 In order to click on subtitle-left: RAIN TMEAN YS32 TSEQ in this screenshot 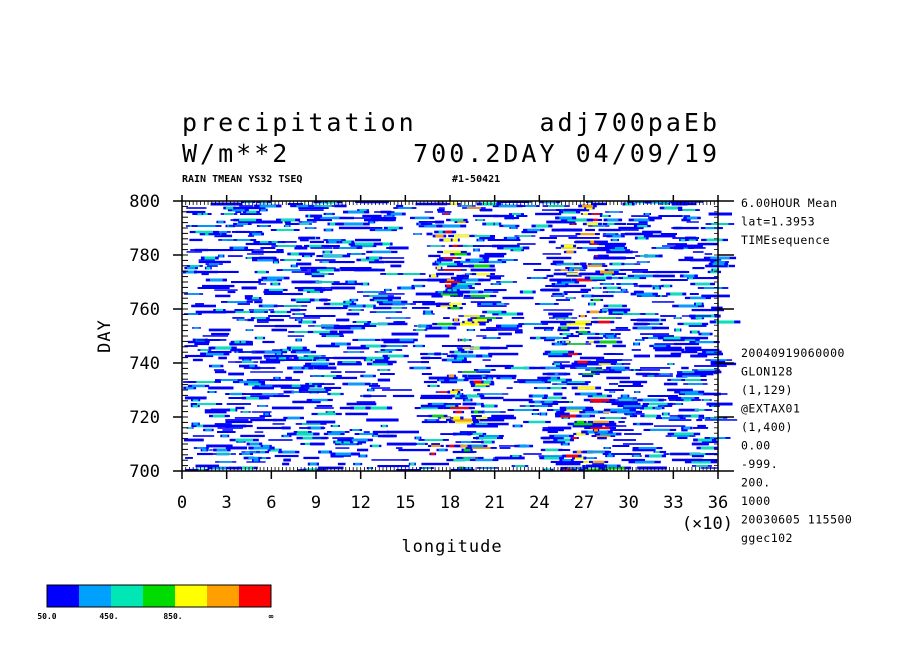, I will do `click(242, 179)`.